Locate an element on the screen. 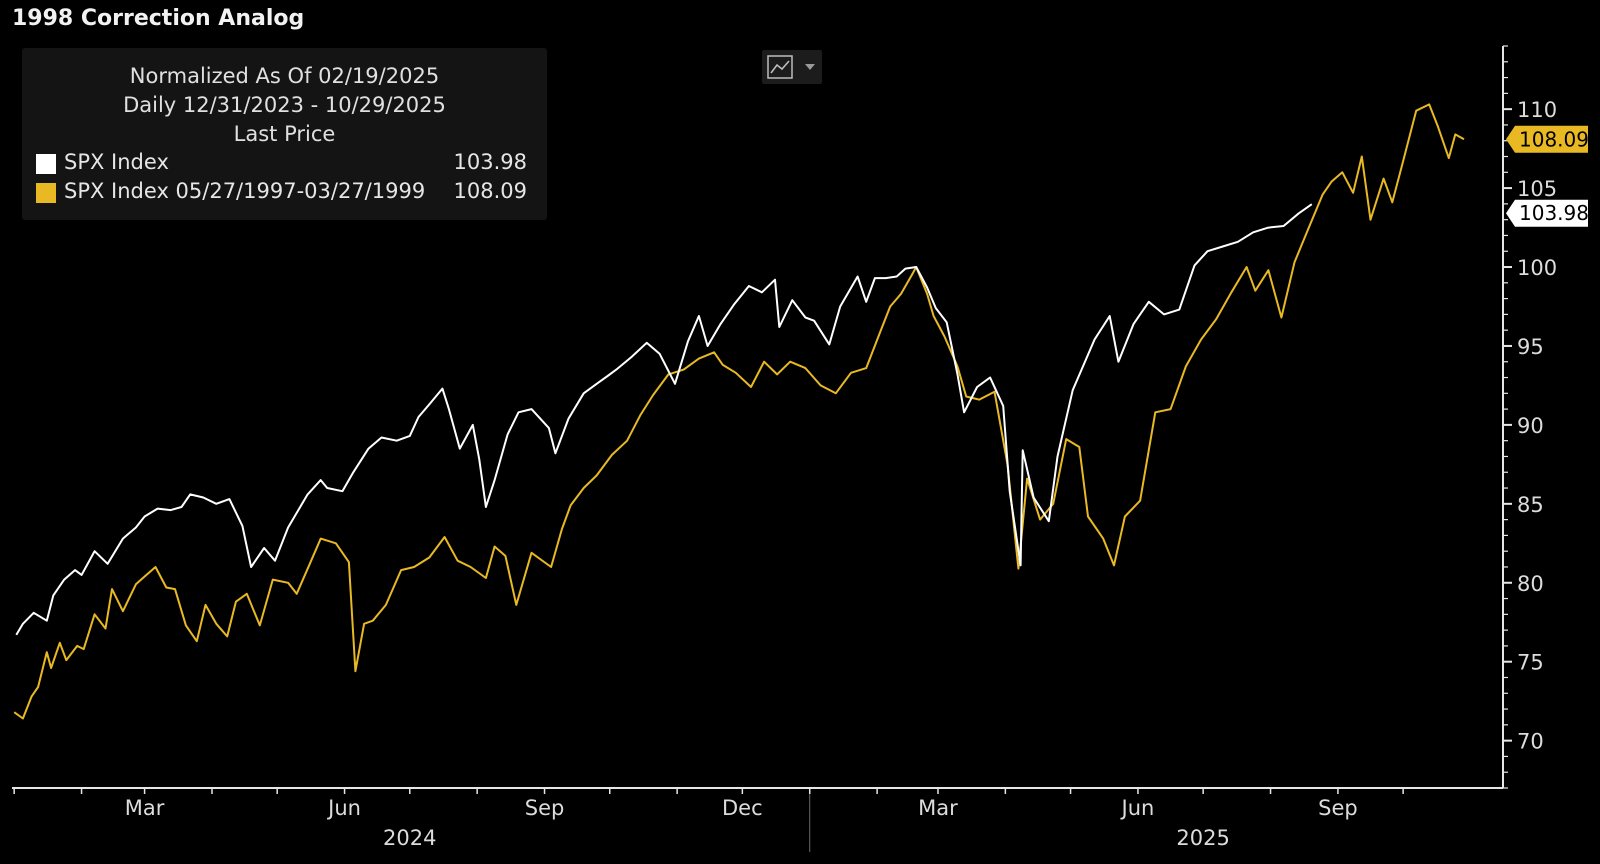 The height and width of the screenshot is (864, 1600). y-tick-label: 80 is located at coordinates (1530, 584).